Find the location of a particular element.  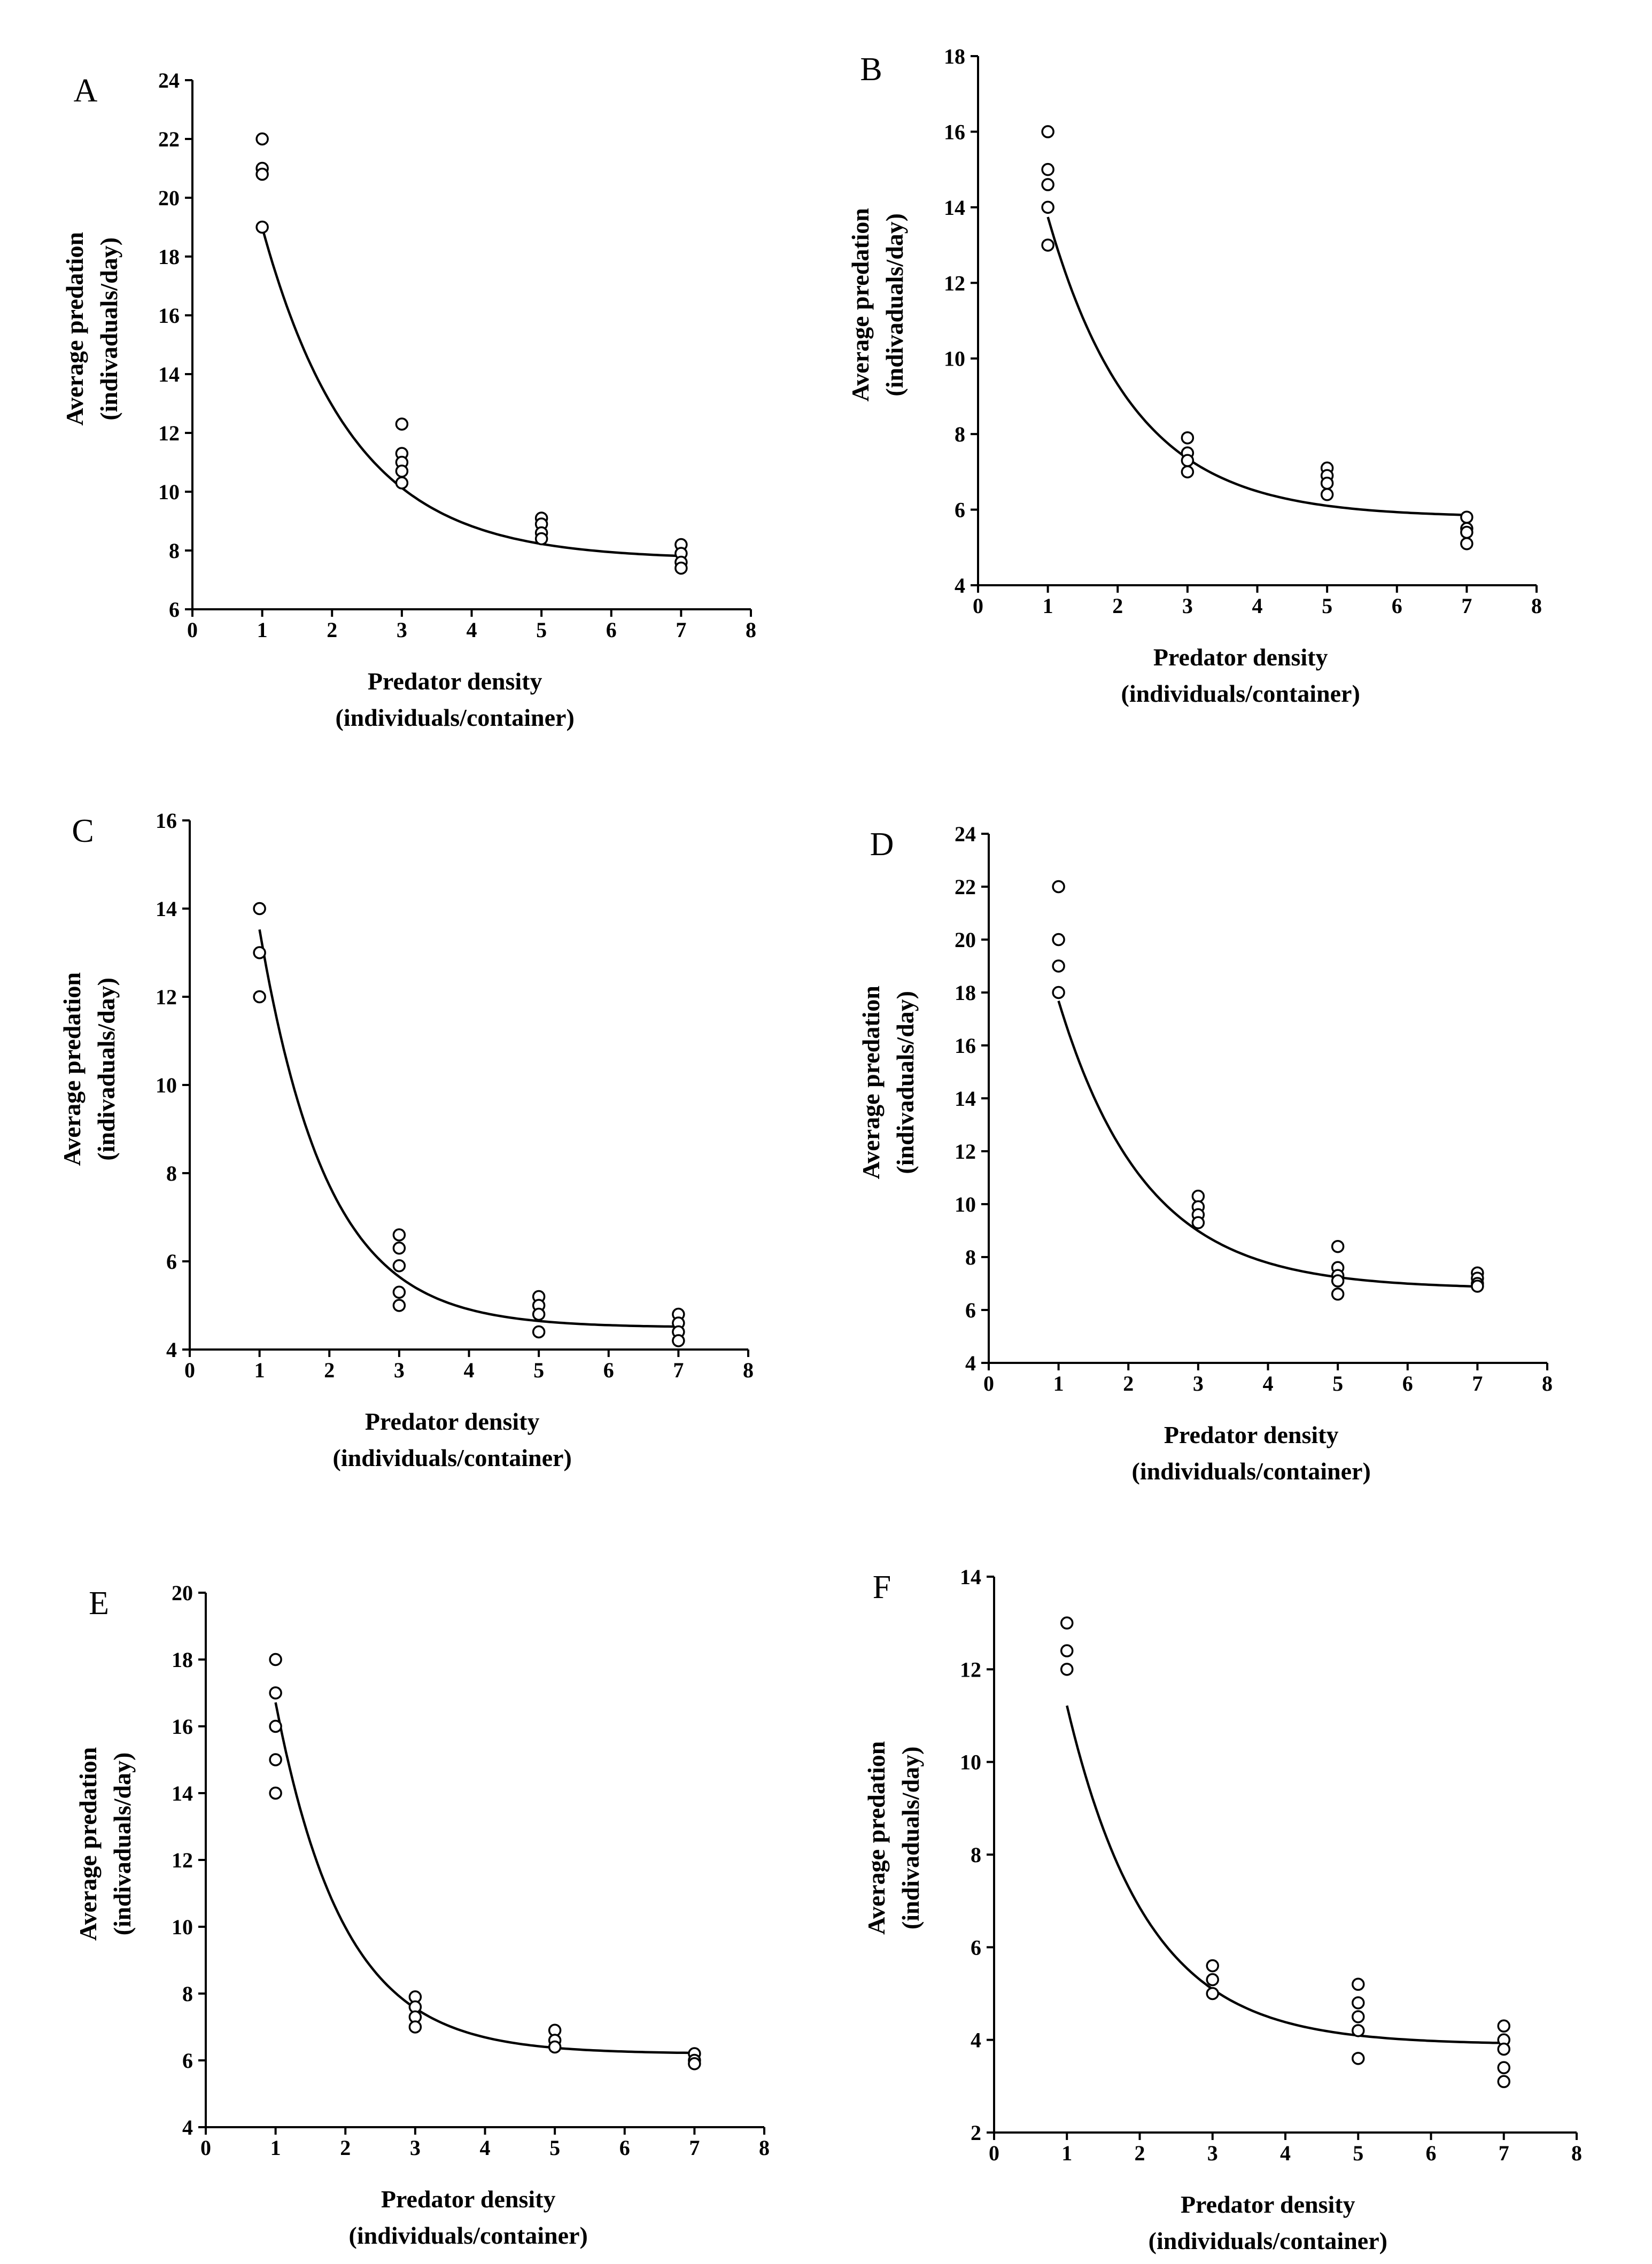

y-tick-label: 24 is located at coordinates (965, 834).